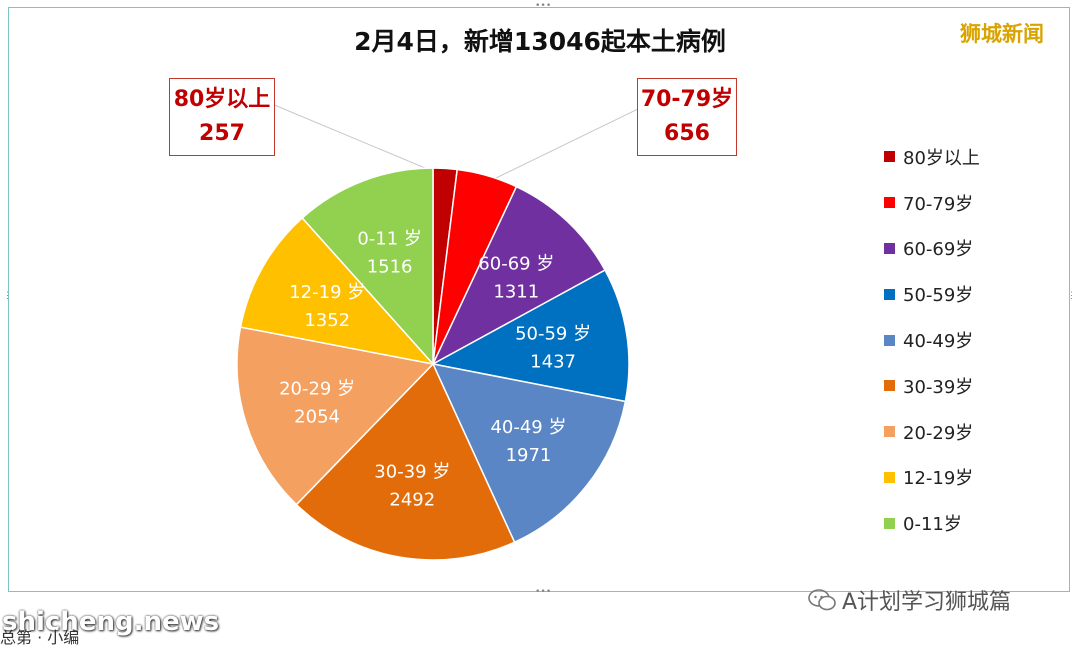 This screenshot has width=1080, height=648. What do you see at coordinates (390, 266) in the screenshot?
I see `slice-value-8: 1516` at bounding box center [390, 266].